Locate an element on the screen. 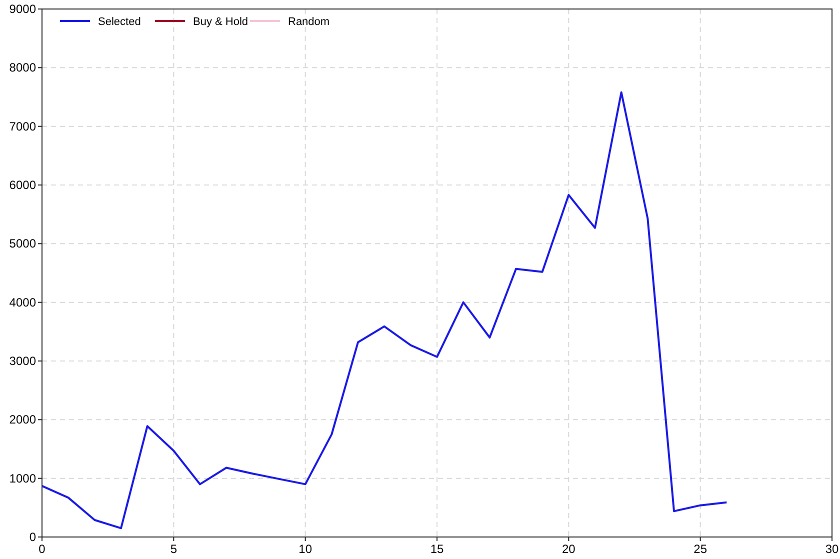 This screenshot has height=559, width=840. x-tick-label: 5 is located at coordinates (174, 549).